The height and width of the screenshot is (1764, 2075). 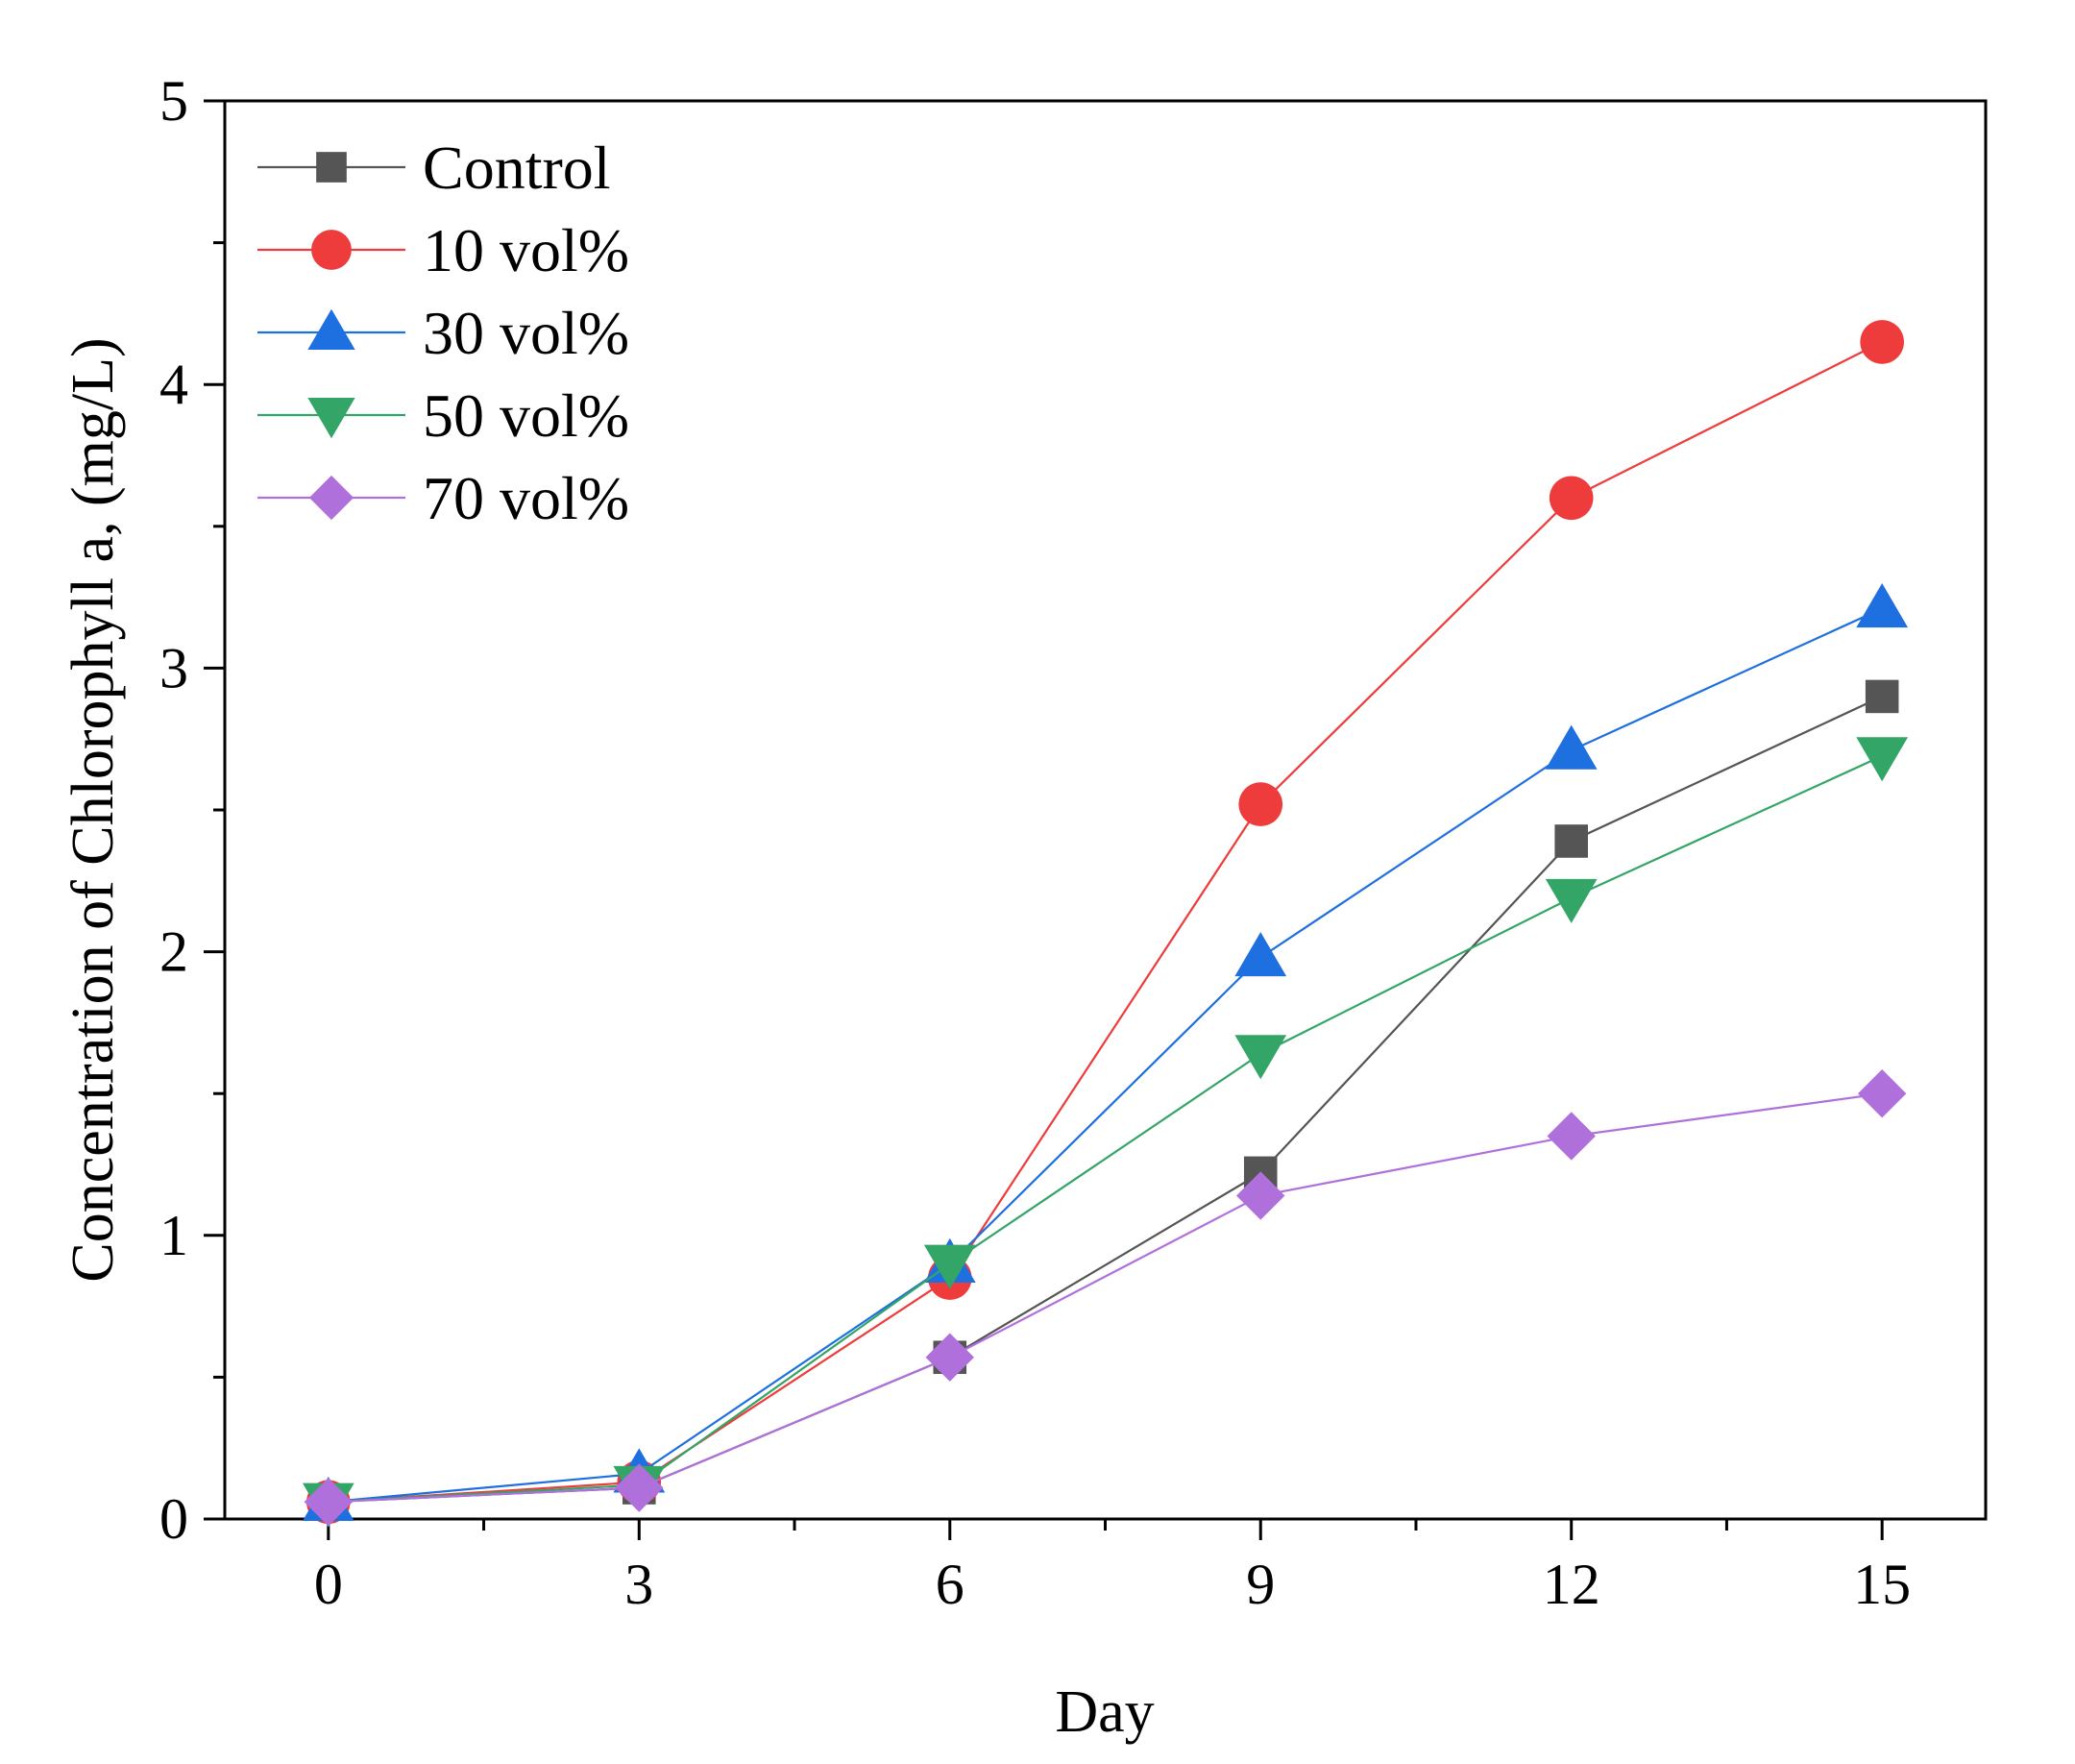 I want to click on legend-item: 30 vol%, so click(x=443, y=333).